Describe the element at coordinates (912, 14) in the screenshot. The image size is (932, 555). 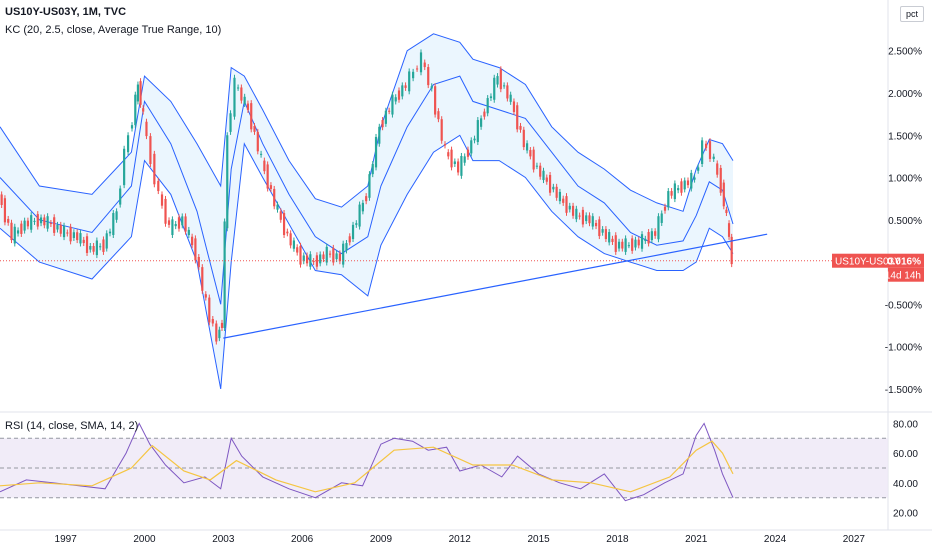
I see `percent-scale-button: pct` at that location.